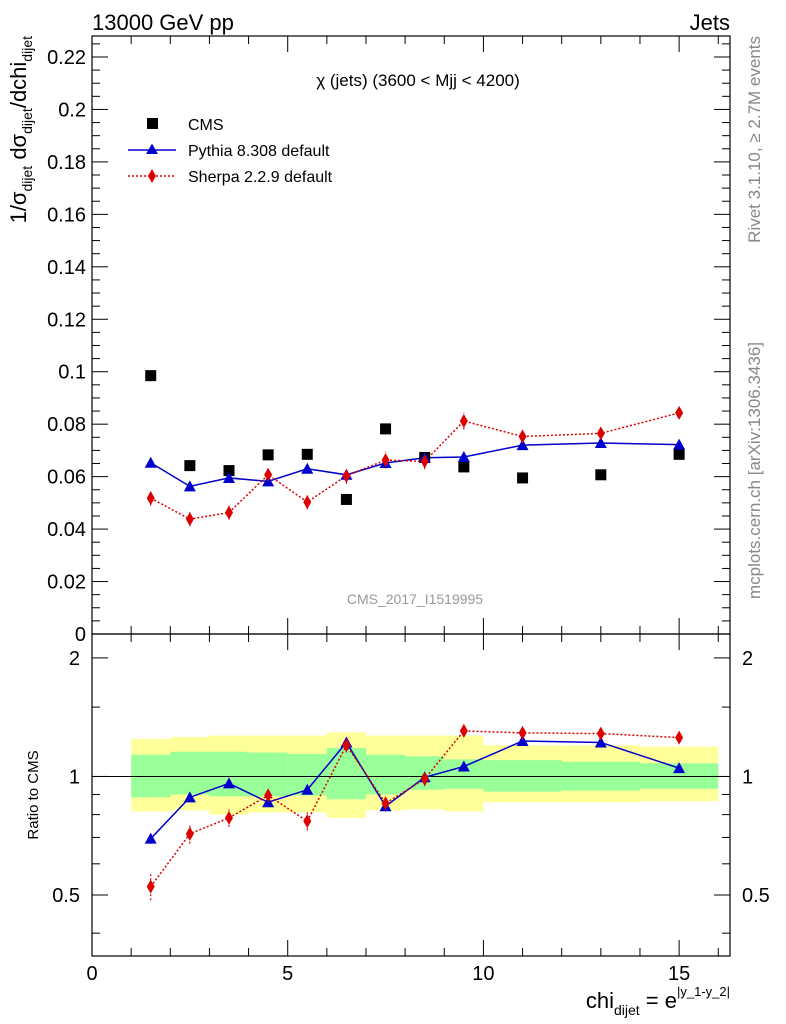 Image resolution: width=786 pixels, height=1024 pixels. Describe the element at coordinates (33, 794) in the screenshot. I see `ratio-y-label: Ratio to CMS` at that location.